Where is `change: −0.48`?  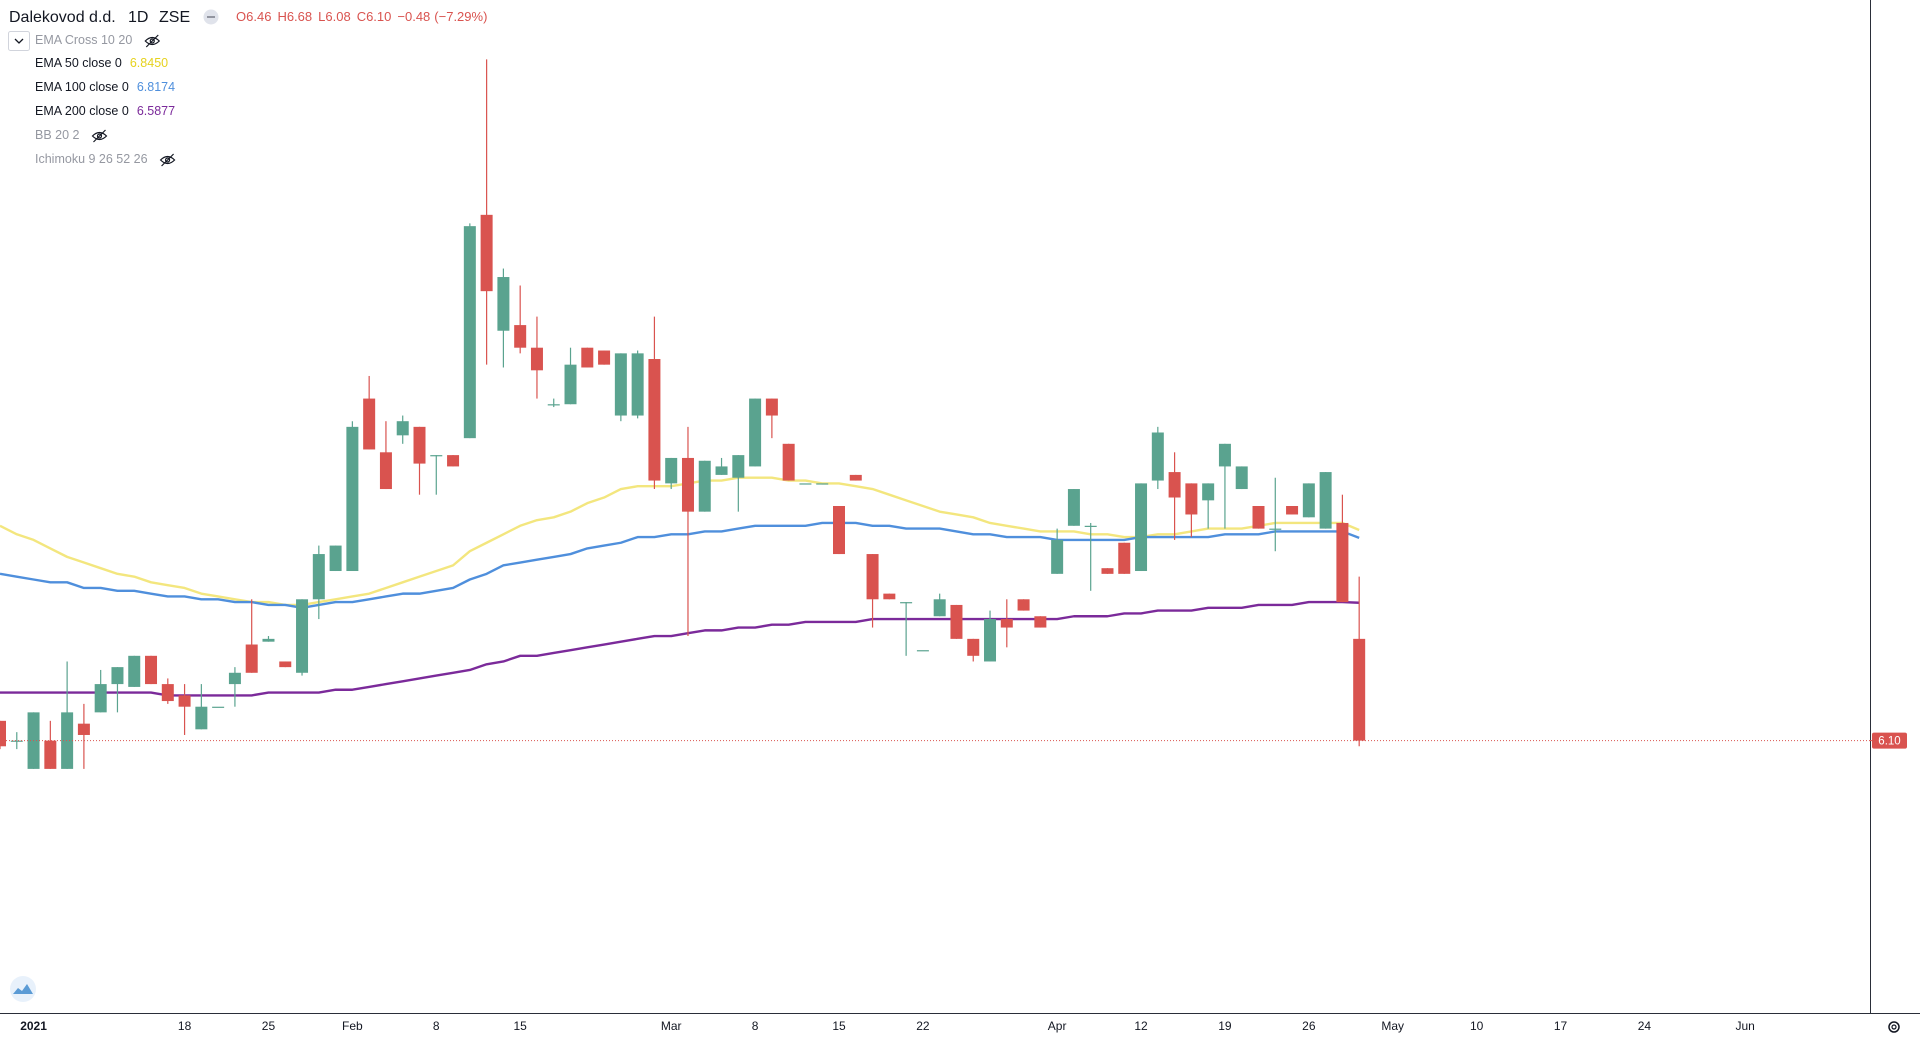 change: −0.48 is located at coordinates (413, 16).